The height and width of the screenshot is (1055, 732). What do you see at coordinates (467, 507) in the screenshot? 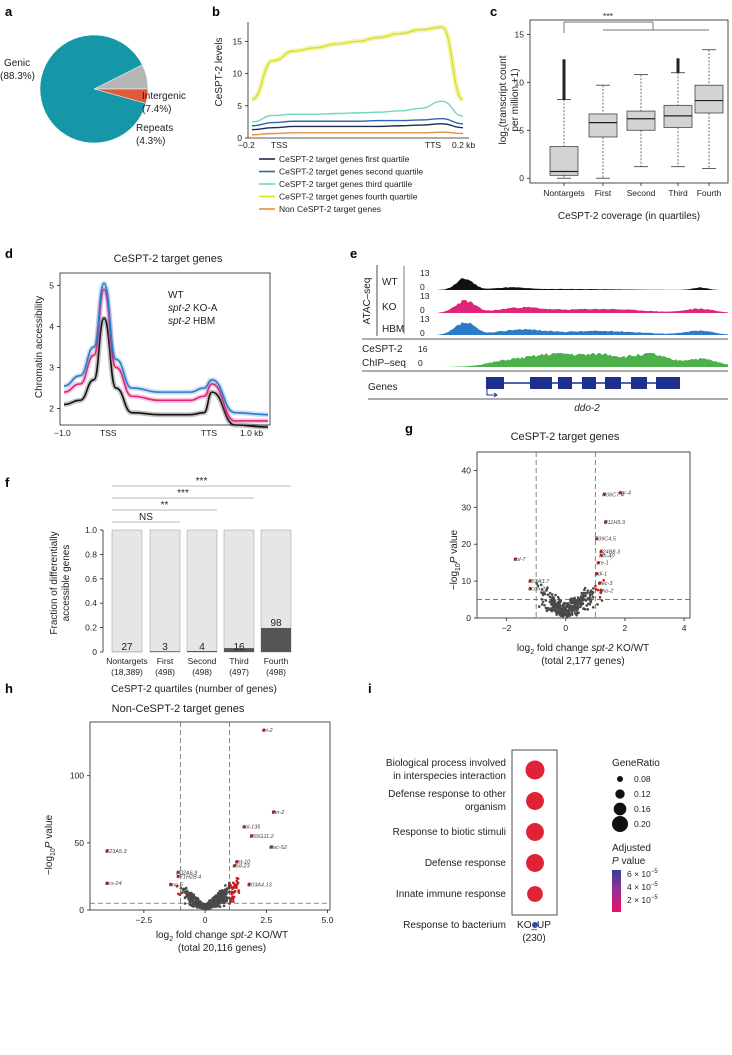
I see `g-ytick-label: 30` at bounding box center [467, 507].